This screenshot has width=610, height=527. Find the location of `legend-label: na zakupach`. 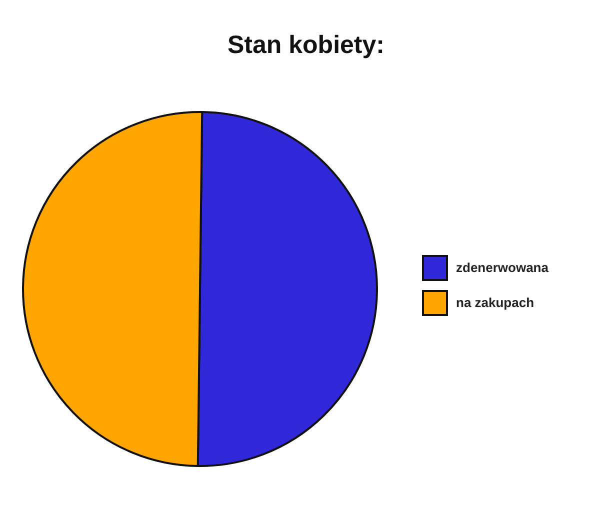

legend-label: na zakupach is located at coordinates (495, 302).